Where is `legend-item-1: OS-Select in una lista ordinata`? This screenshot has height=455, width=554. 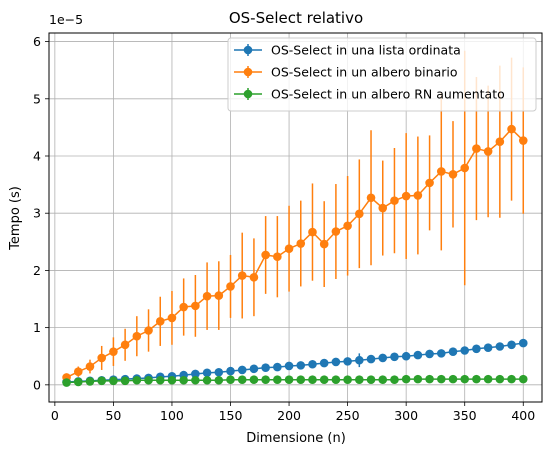 legend-item-1: OS-Select in una lista ordinata is located at coordinates (347, 50).